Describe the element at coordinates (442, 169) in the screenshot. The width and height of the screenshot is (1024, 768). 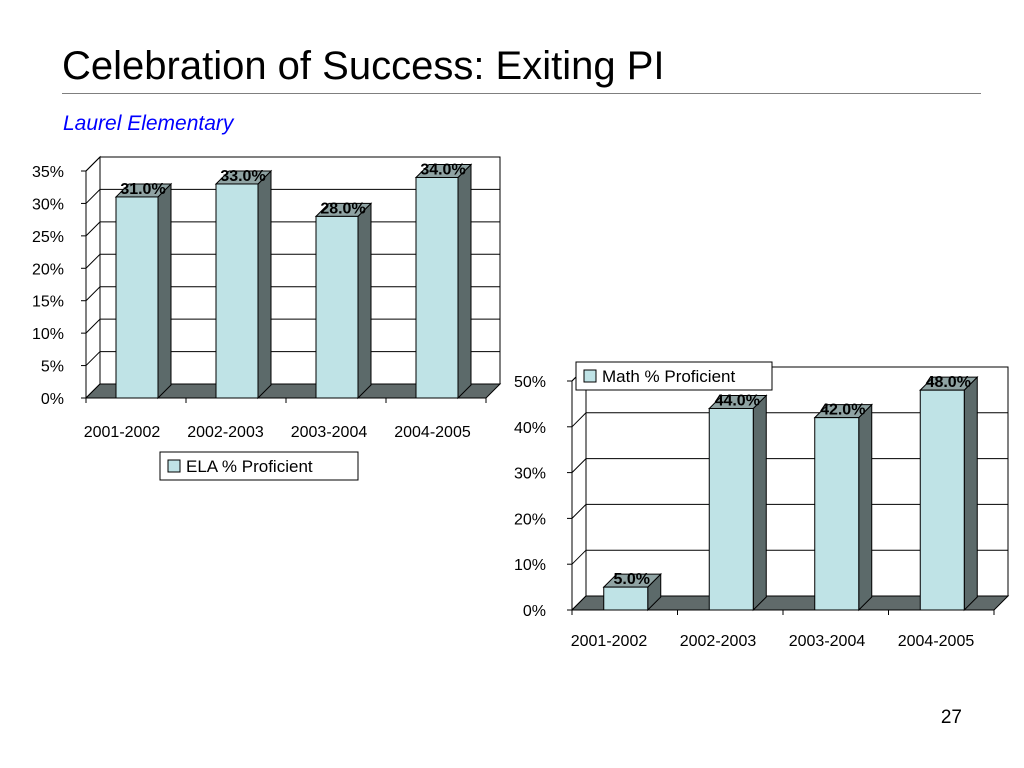
I see `data-label: 34.0%` at that location.